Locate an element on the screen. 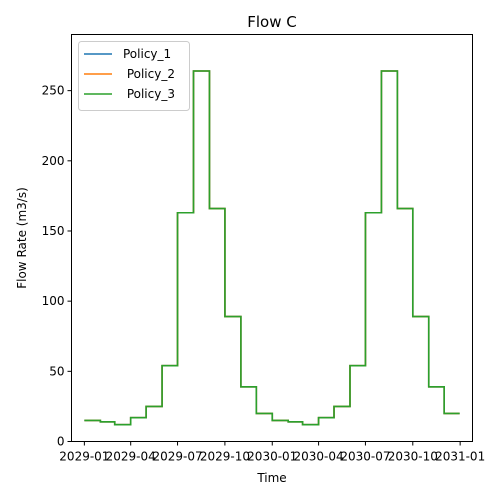 This screenshot has height=500, width=500. x-tick-label: 2030-10 is located at coordinates (413, 457).